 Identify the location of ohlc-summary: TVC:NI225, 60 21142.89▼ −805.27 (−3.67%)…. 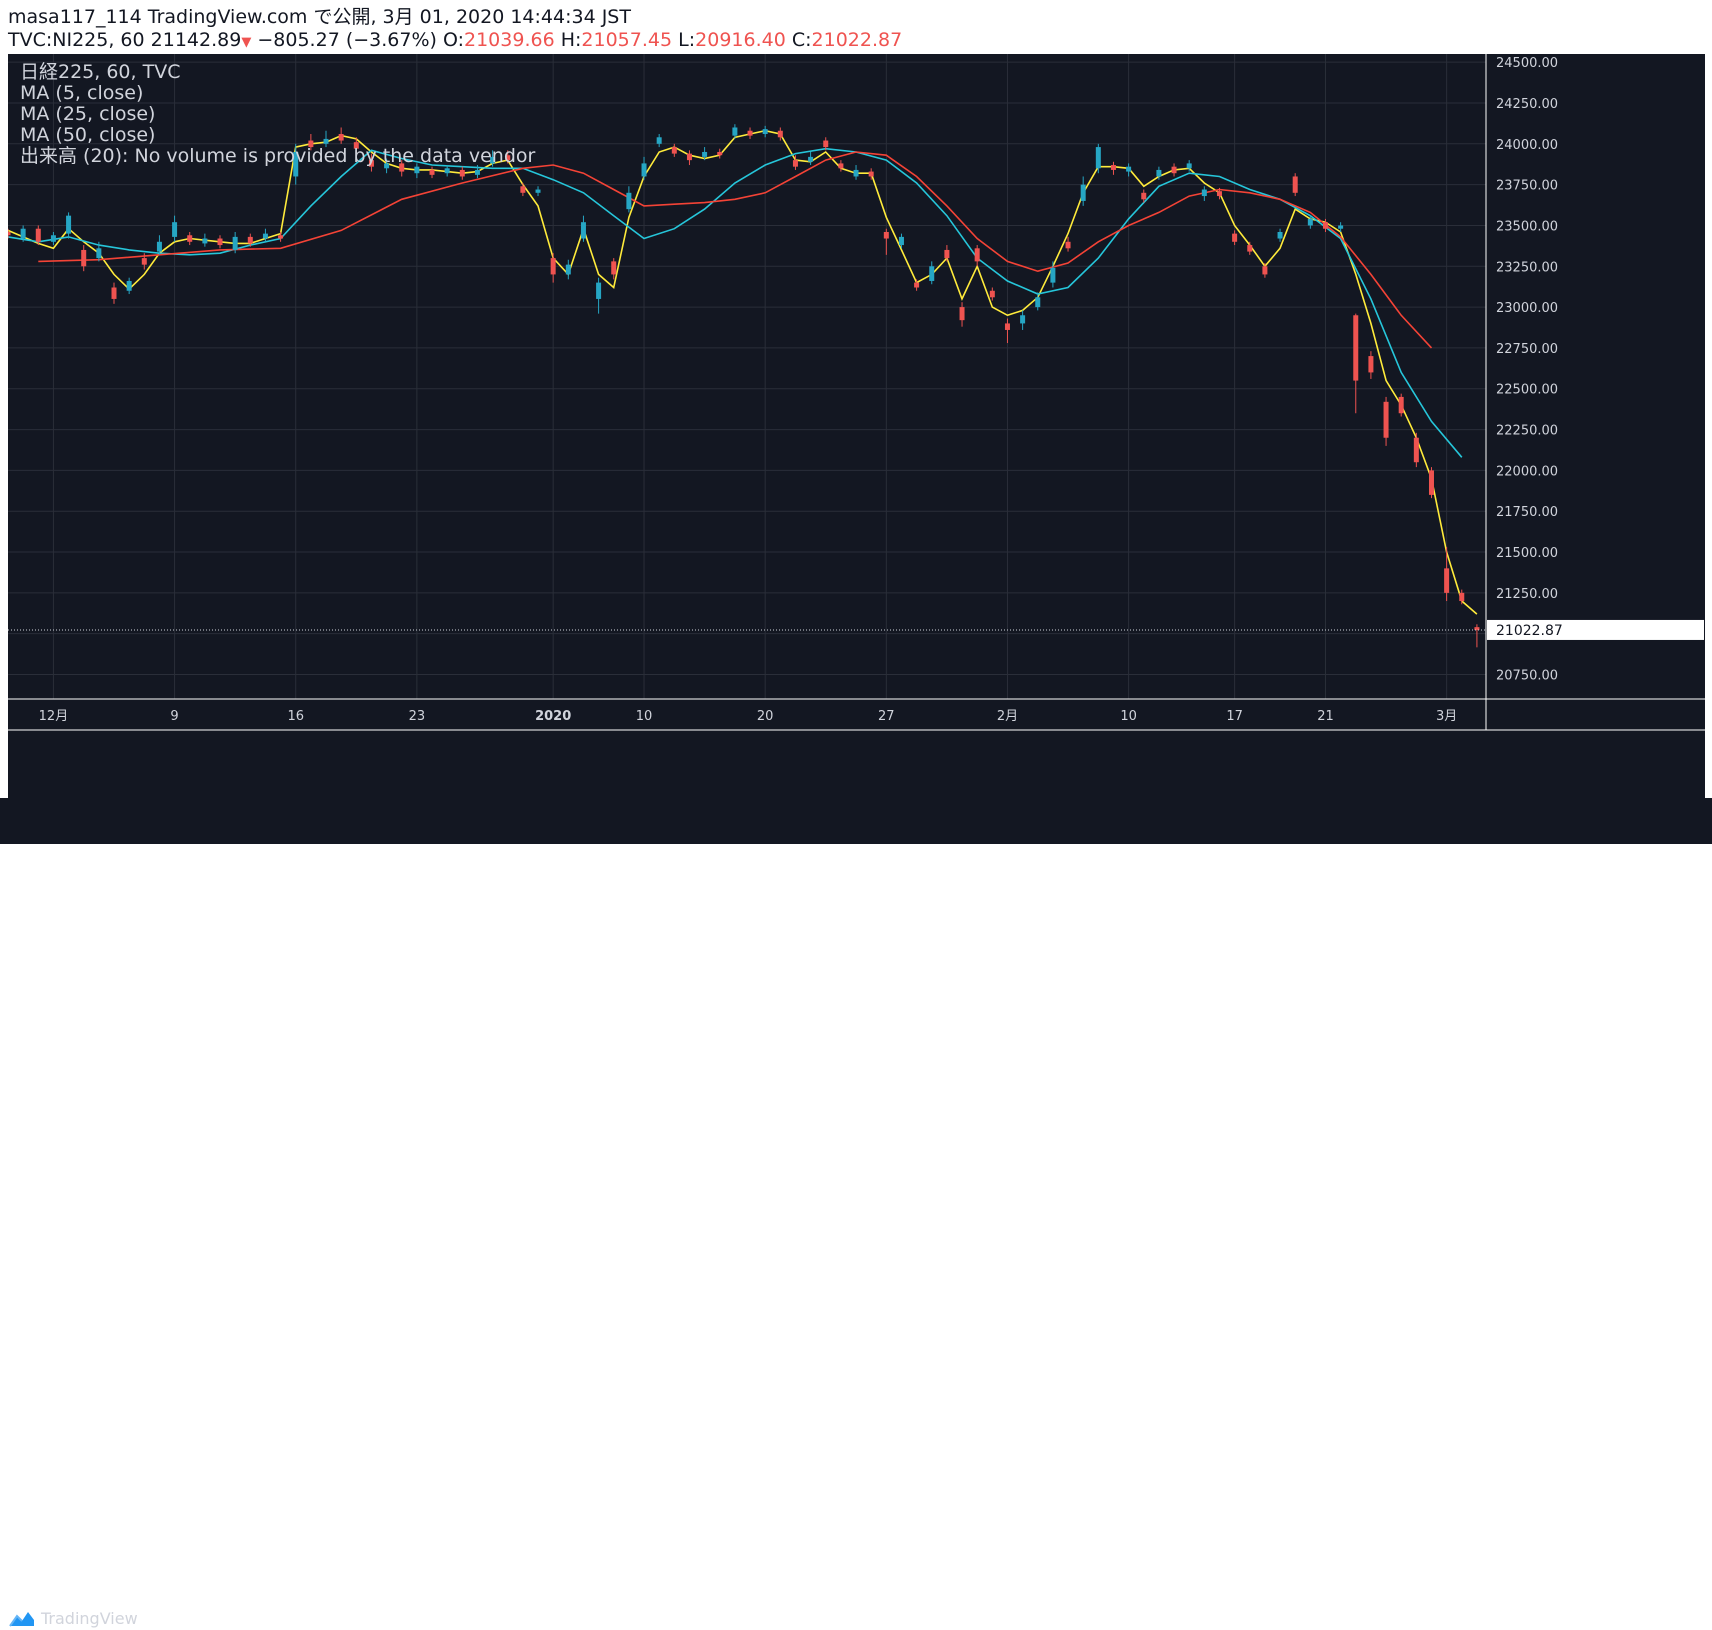
(455, 41).